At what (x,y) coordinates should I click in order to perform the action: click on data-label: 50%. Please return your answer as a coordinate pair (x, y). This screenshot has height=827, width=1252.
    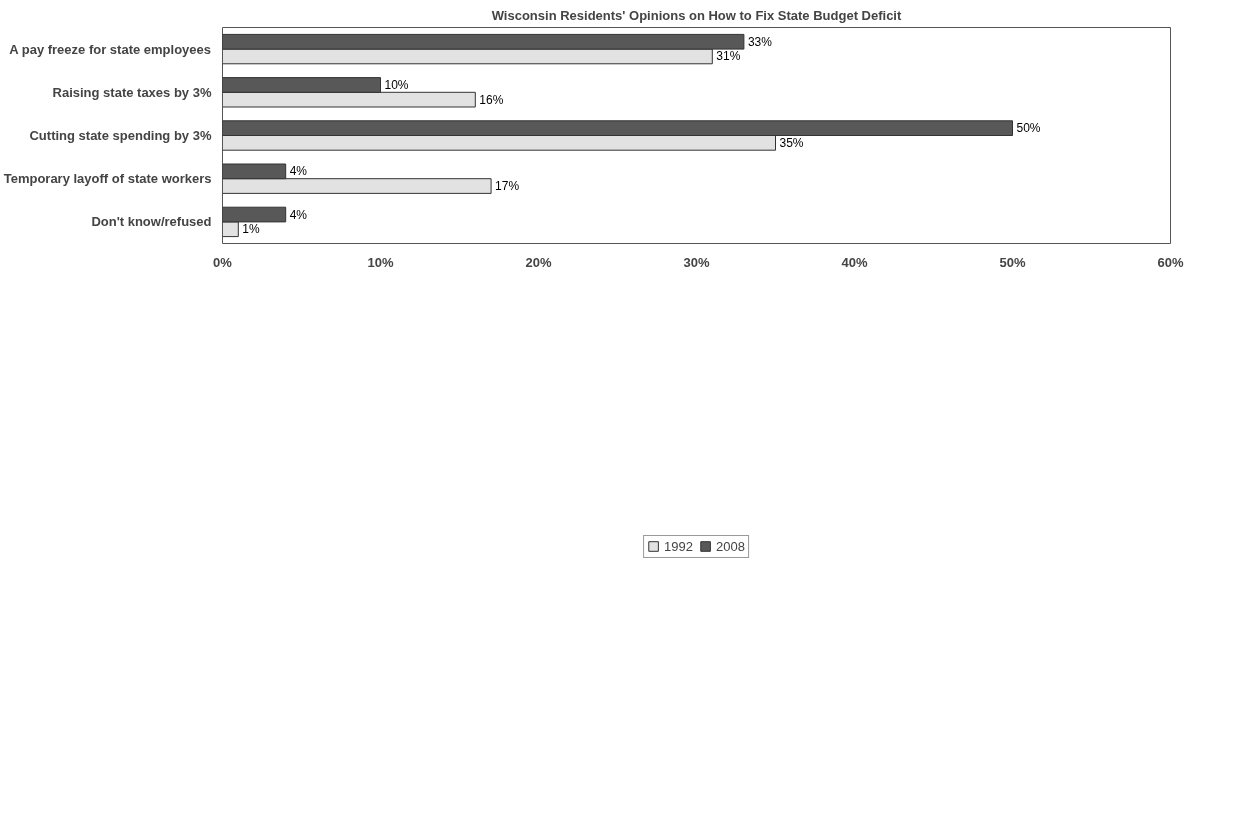
    Looking at the image, I should click on (1028, 128).